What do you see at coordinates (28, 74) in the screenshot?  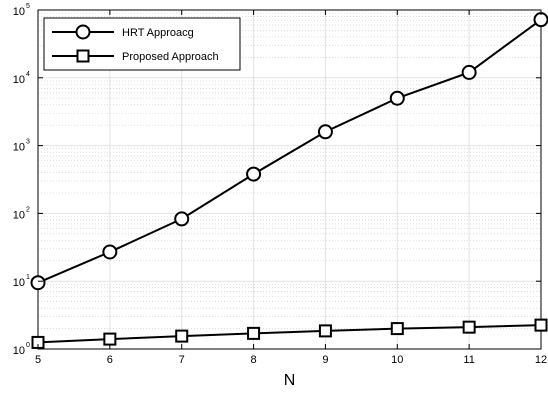 I see `y-tick-exponent: 4` at bounding box center [28, 74].